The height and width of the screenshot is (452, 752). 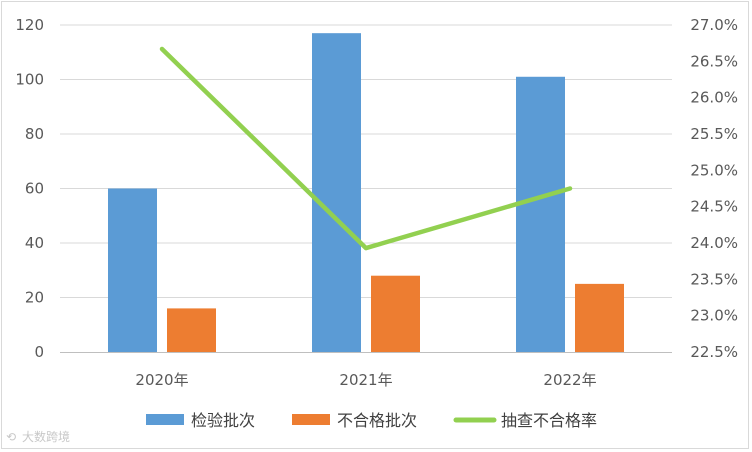 I want to click on x-tick-label: 2022年, so click(x=569, y=380).